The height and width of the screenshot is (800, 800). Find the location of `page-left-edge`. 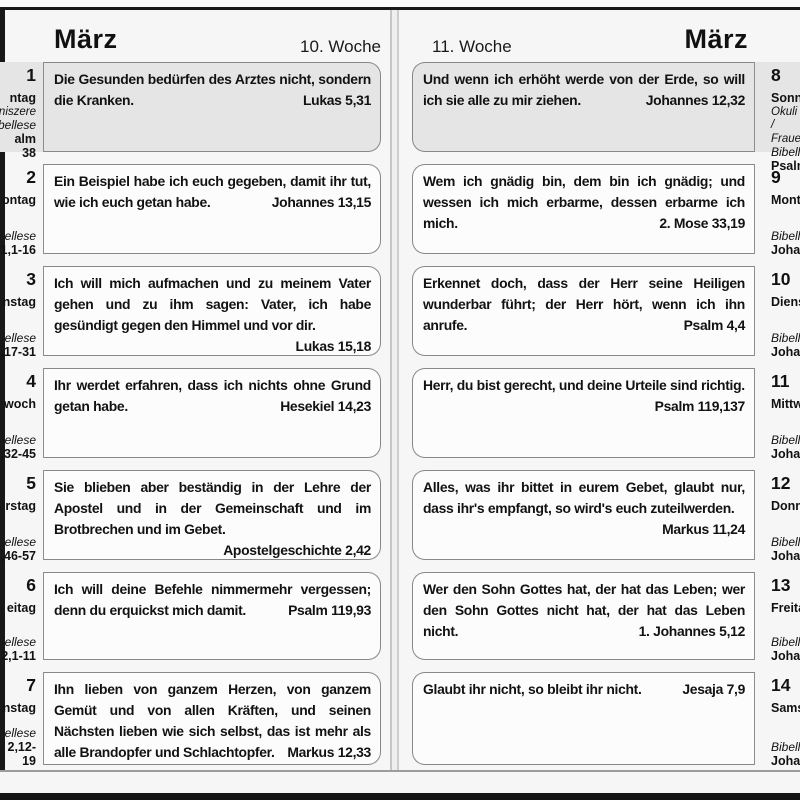

page-left-edge is located at coordinates (2, 389).